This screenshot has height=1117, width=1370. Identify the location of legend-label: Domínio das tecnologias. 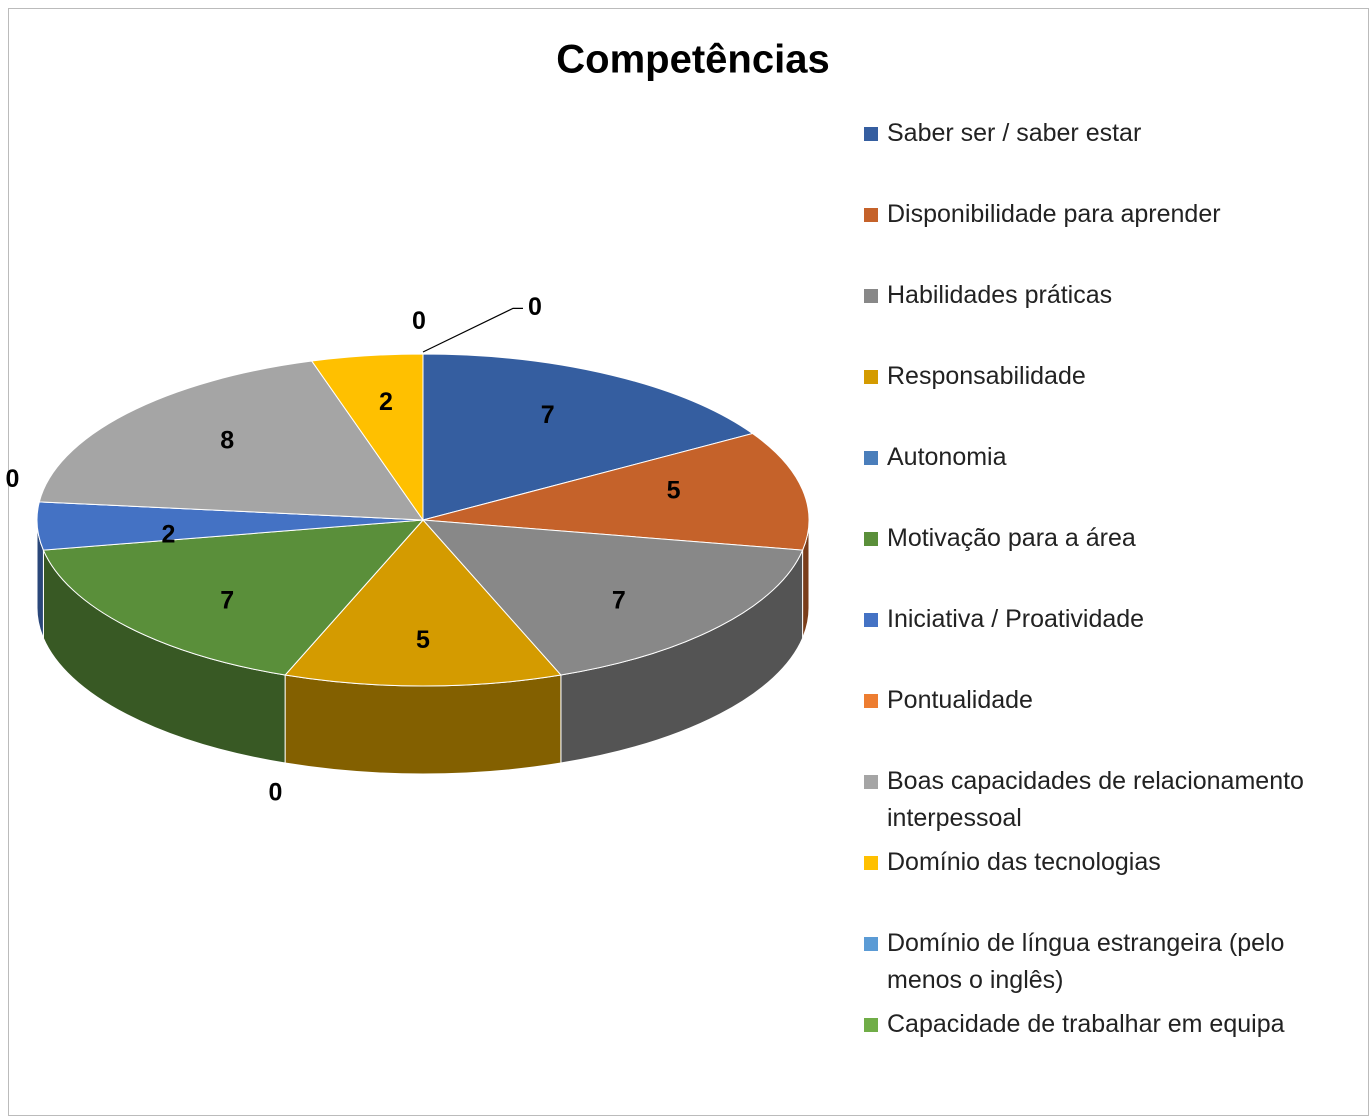
(1024, 862).